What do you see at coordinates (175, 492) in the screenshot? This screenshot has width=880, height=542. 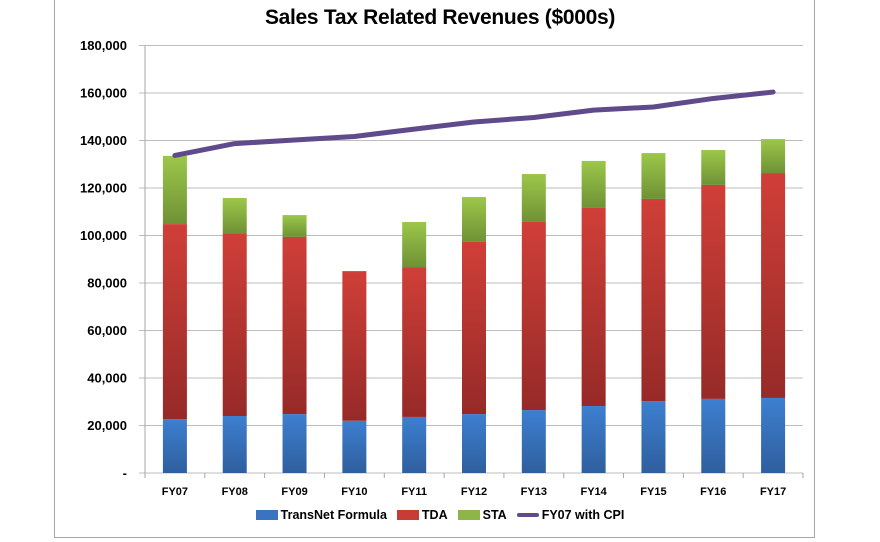 I see `x-tick-label: FY07` at bounding box center [175, 492].